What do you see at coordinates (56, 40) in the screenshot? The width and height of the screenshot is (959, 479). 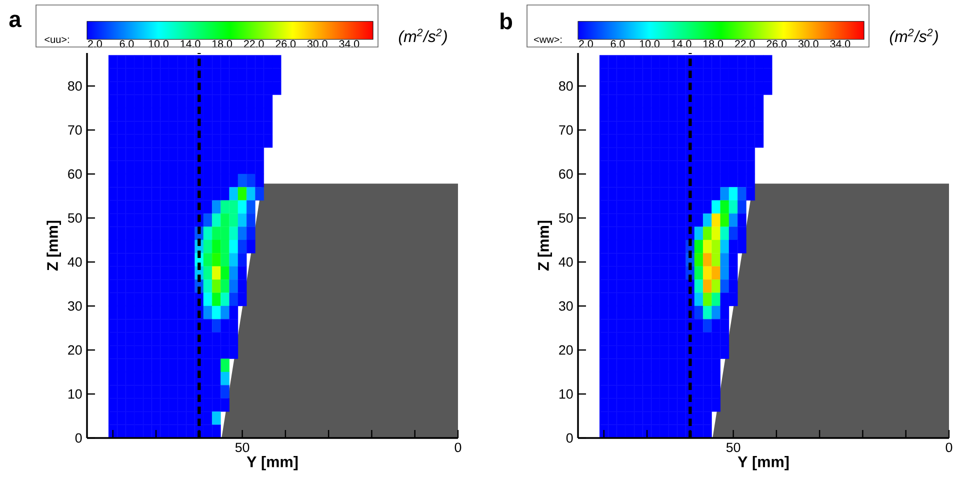 I see `color-bar-title: <uu>:` at bounding box center [56, 40].